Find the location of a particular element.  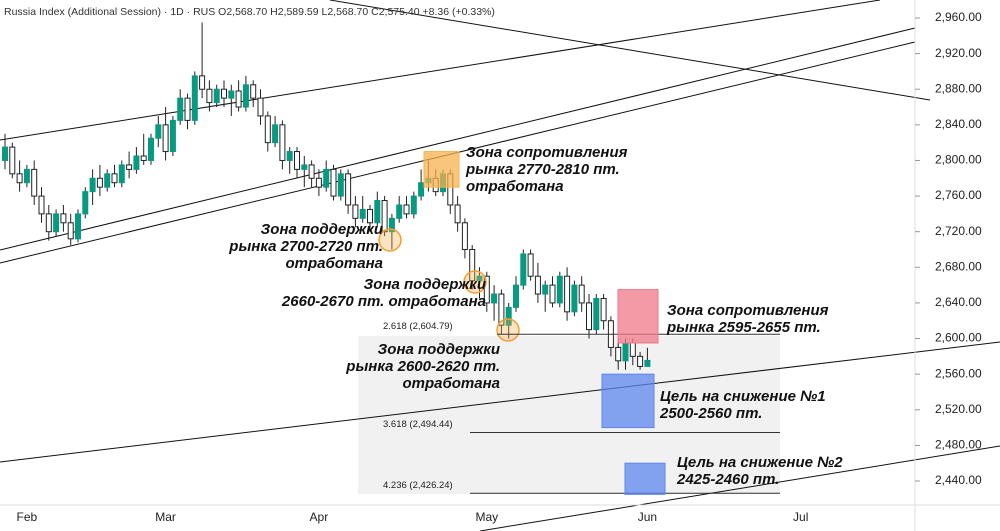

annotation: 2500-2560 пт. is located at coordinates (710, 413).